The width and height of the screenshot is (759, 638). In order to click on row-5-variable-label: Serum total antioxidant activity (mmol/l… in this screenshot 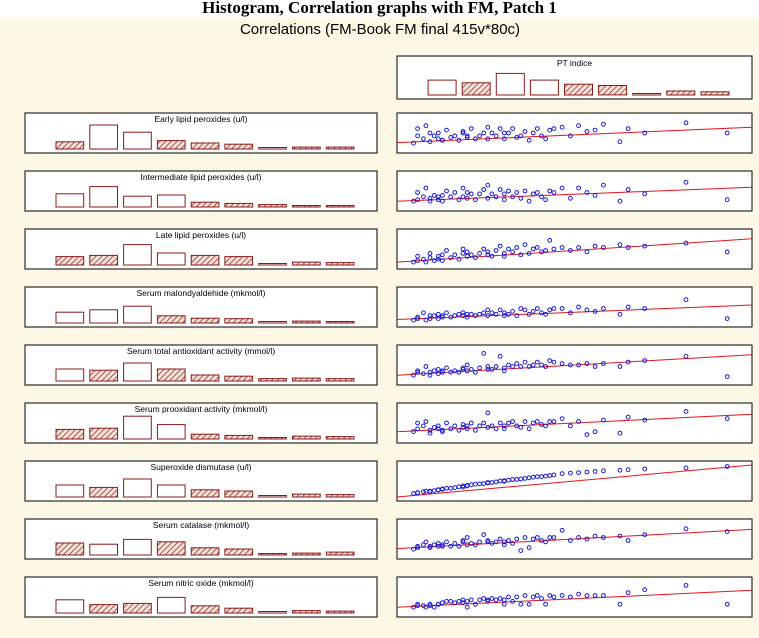, I will do `click(201, 351)`.